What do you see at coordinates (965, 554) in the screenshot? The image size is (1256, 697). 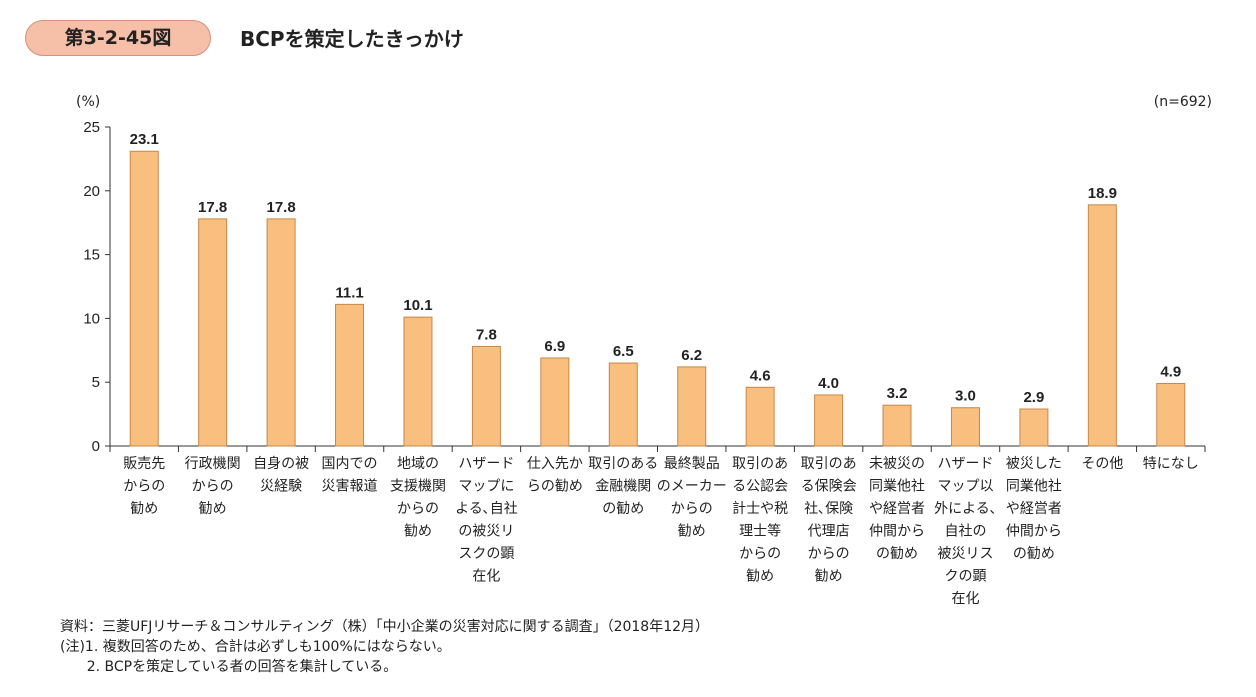 I see `category-label: 被災リス` at bounding box center [965, 554].